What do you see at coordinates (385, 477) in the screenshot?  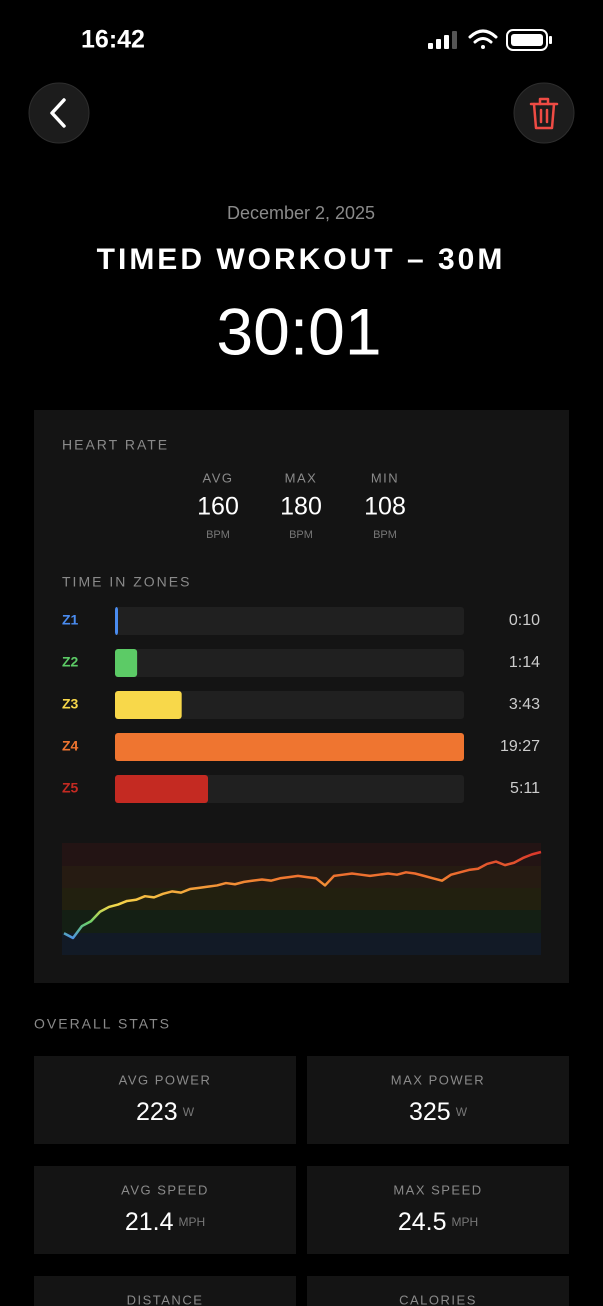 I see `stat-label: MIN` at bounding box center [385, 477].